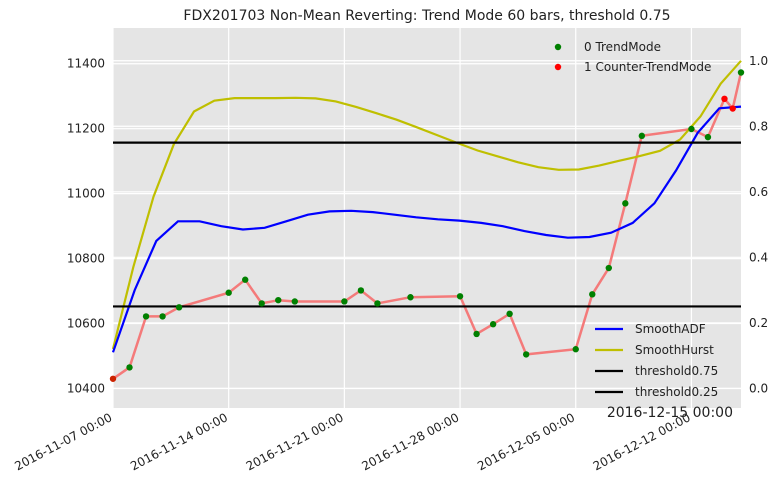 The height and width of the screenshot is (500, 771). I want to click on x-tick-label: 2016-12-05 00:00, so click(526, 441).